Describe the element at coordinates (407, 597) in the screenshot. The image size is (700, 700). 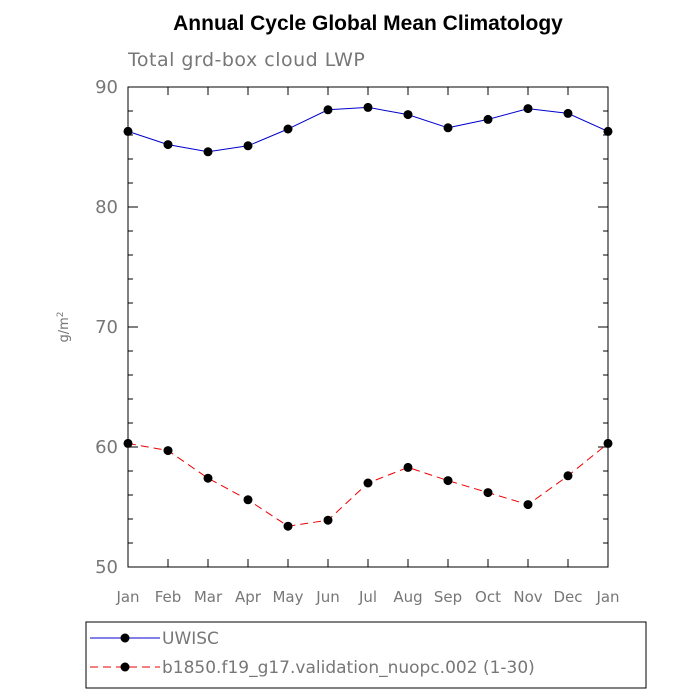
I see `x-tick-label: Aug` at that location.